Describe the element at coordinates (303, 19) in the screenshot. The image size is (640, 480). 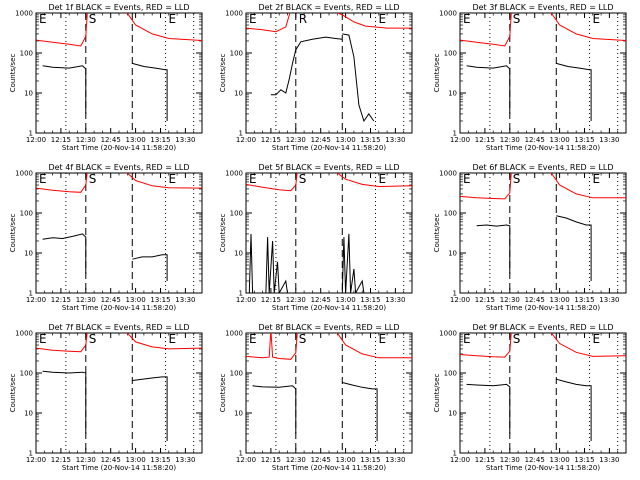
I see `time-marker-letter: R` at that location.